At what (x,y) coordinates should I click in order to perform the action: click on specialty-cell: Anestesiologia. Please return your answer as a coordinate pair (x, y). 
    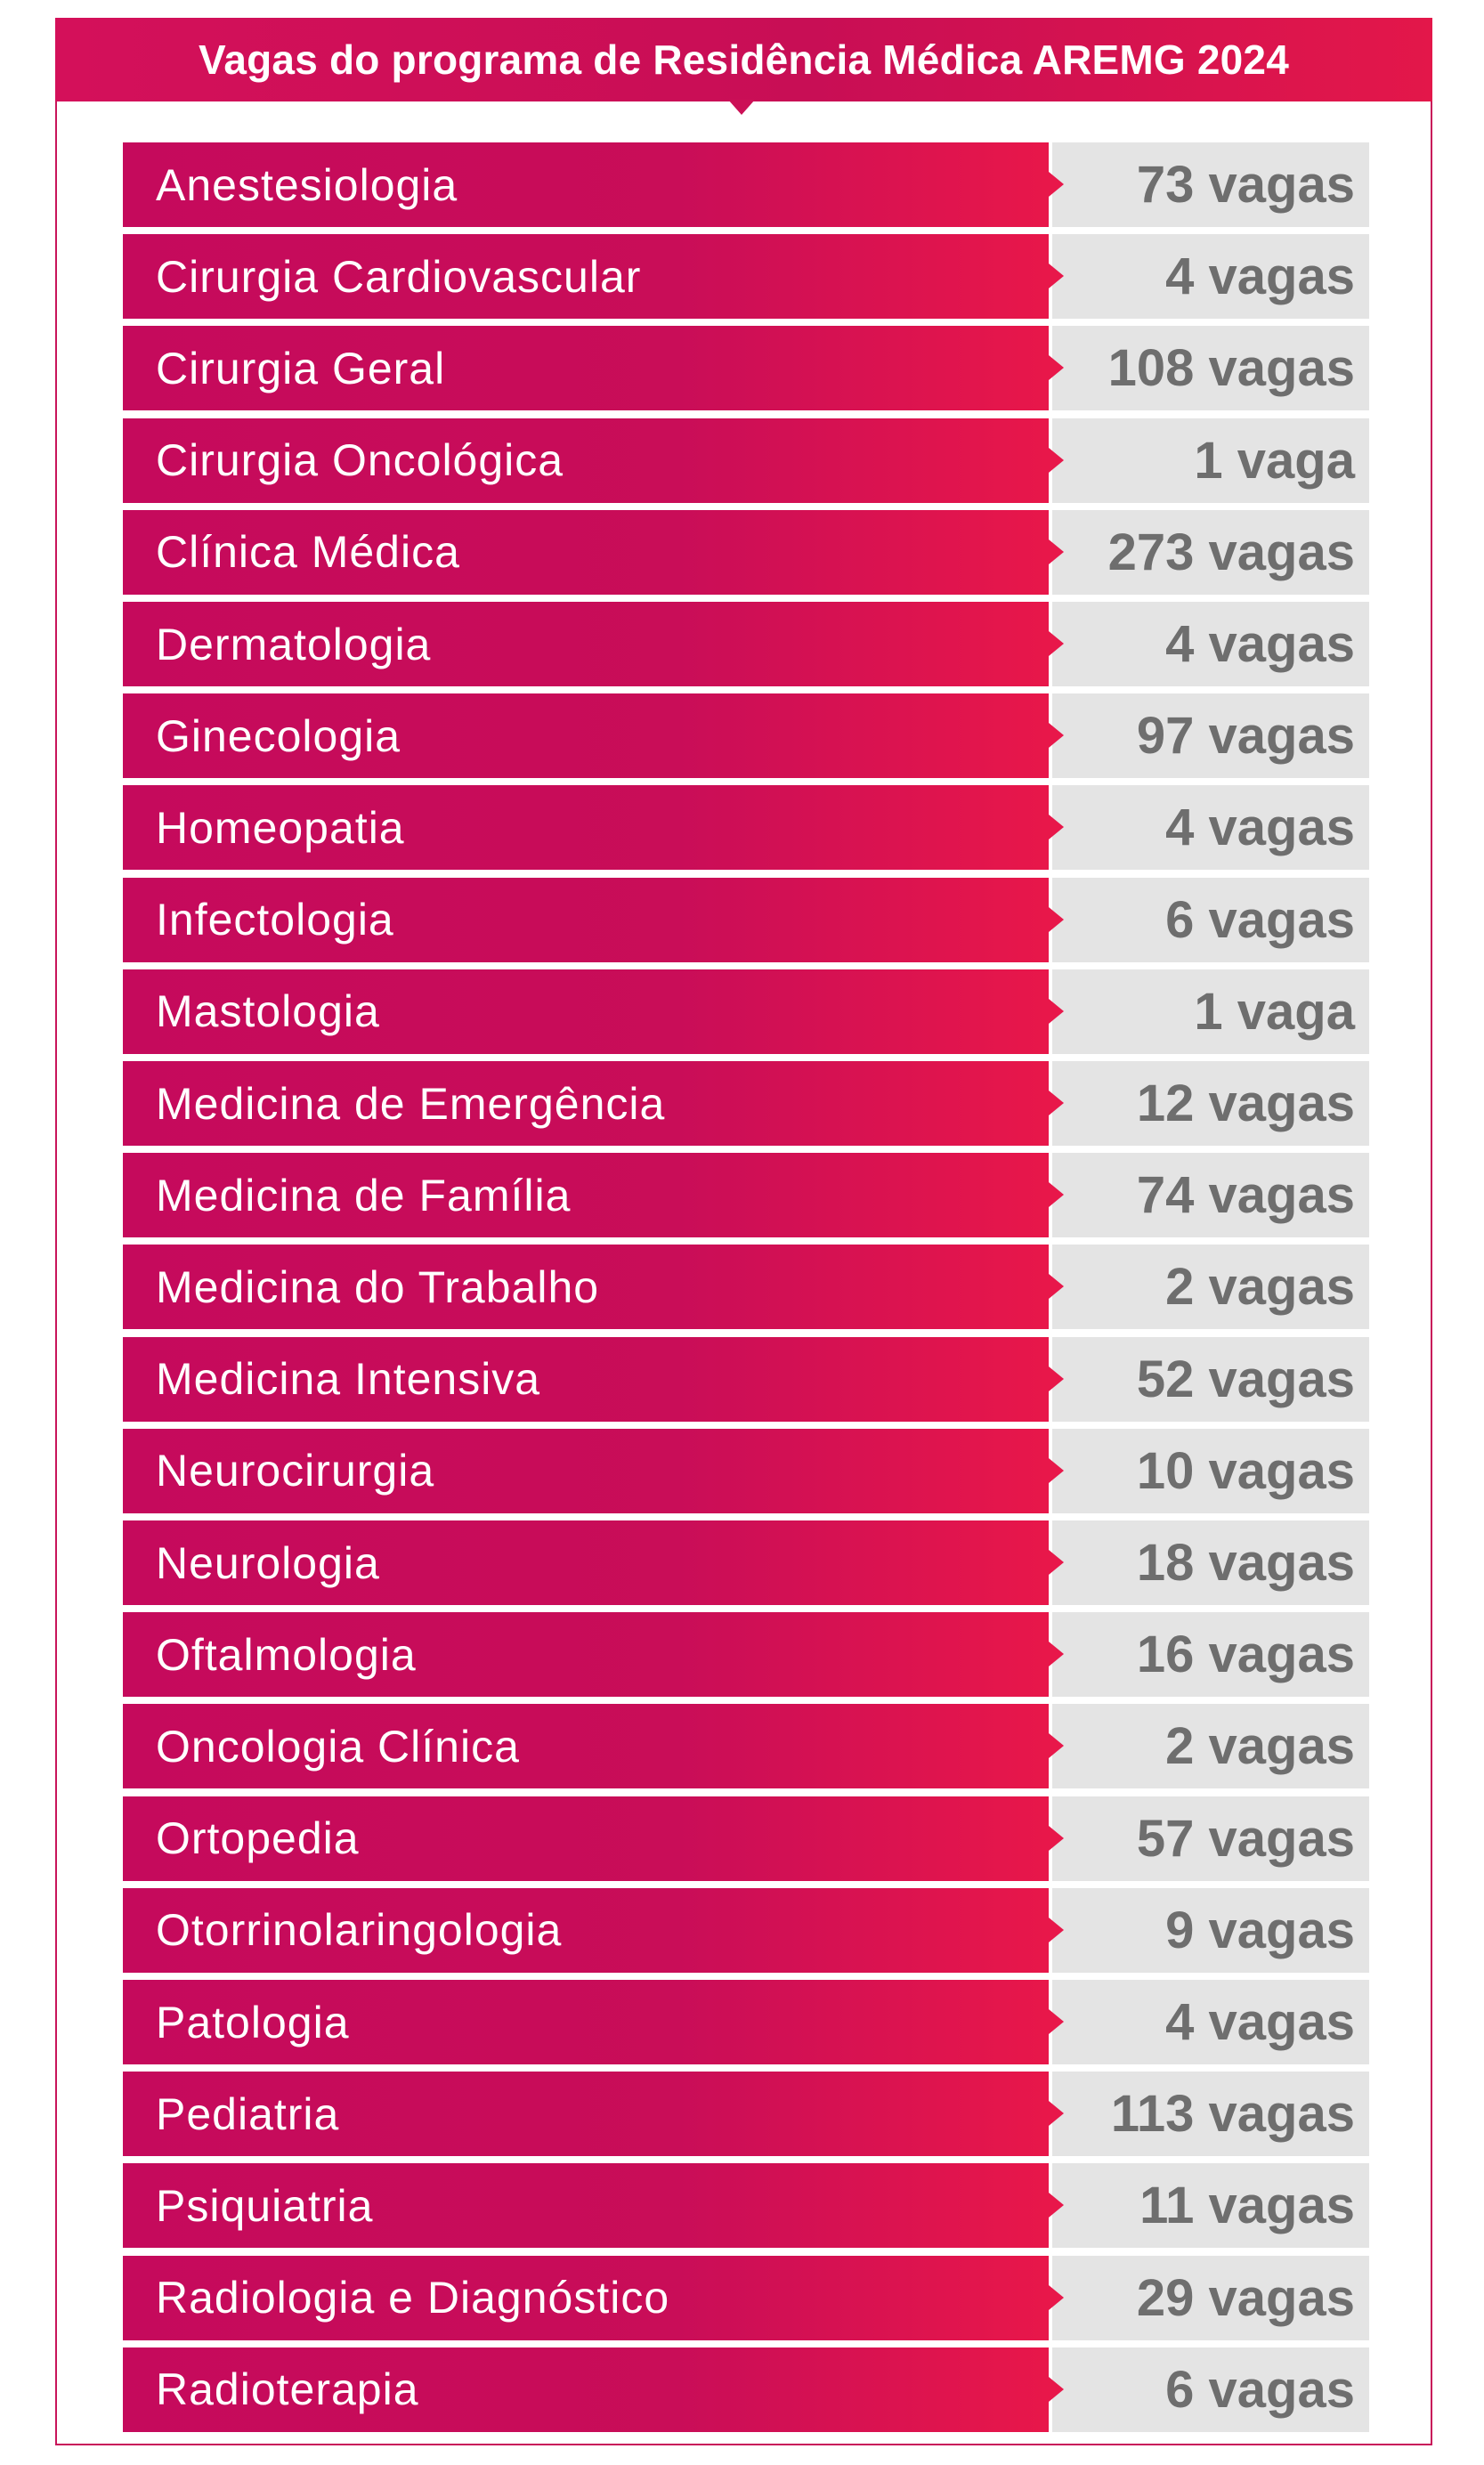
    Looking at the image, I should click on (586, 184).